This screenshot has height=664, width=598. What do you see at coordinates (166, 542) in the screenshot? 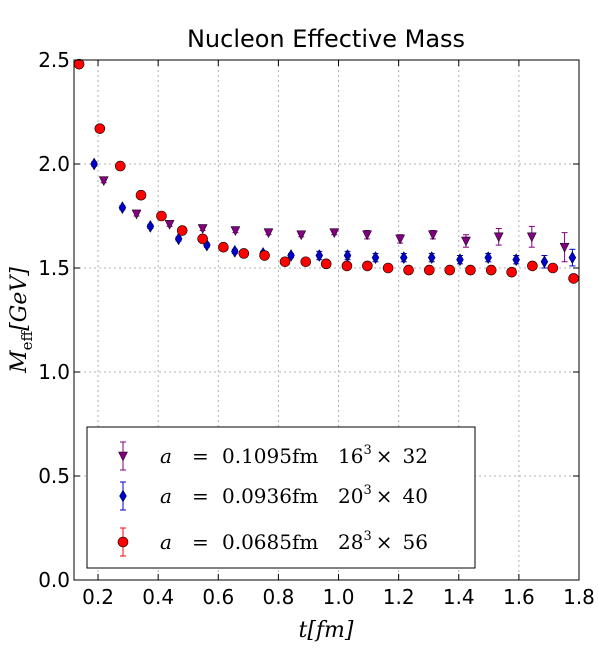
I see `legend-2-a: a` at bounding box center [166, 542].